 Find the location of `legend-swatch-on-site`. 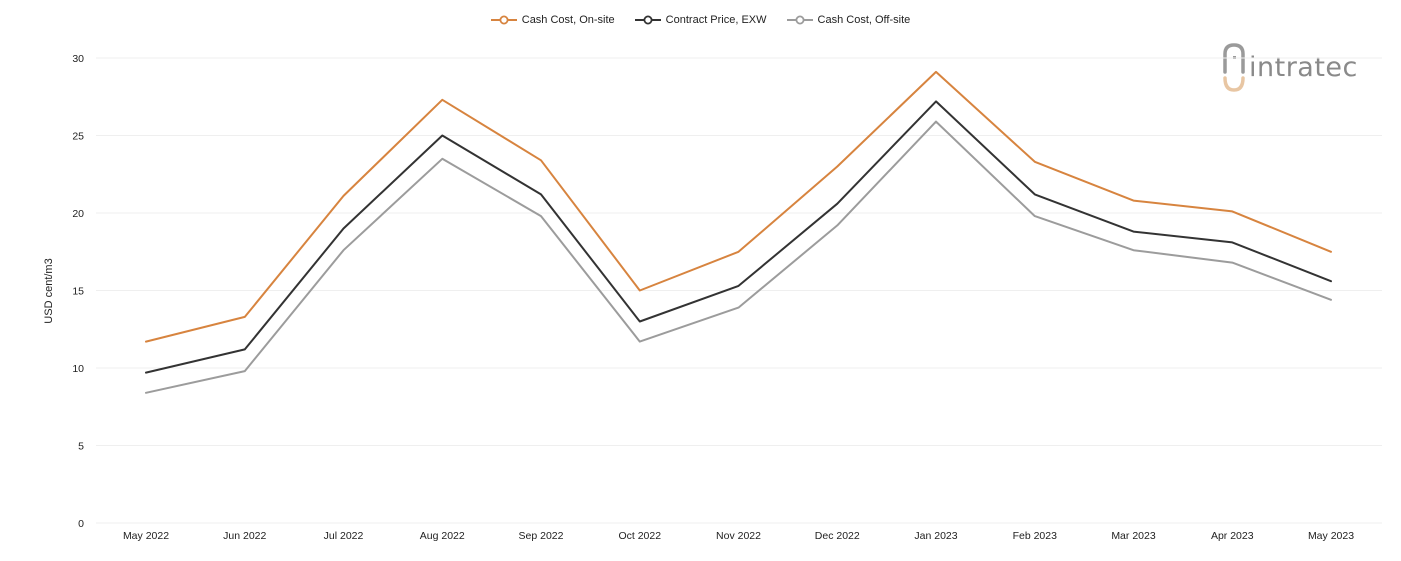

legend-swatch-on-site is located at coordinates (503, 20).